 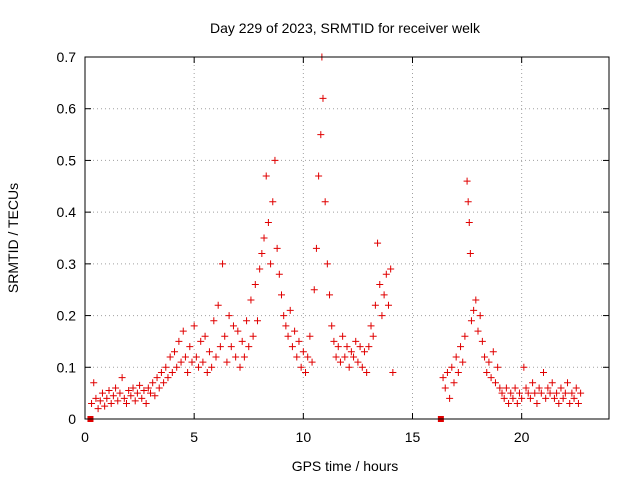 I want to click on y-tick-label: 0.3, so click(x=67, y=264).